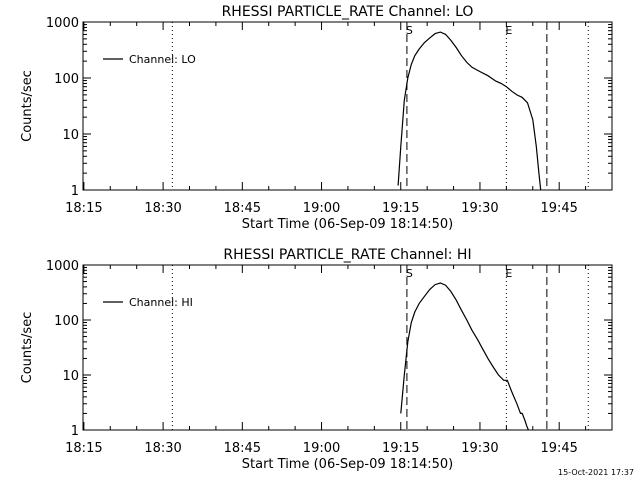 The height and width of the screenshot is (480, 640). What do you see at coordinates (347, 255) in the screenshot?
I see `chart-title: RHESSI PARTICLE_RATE Channel: HI` at bounding box center [347, 255].